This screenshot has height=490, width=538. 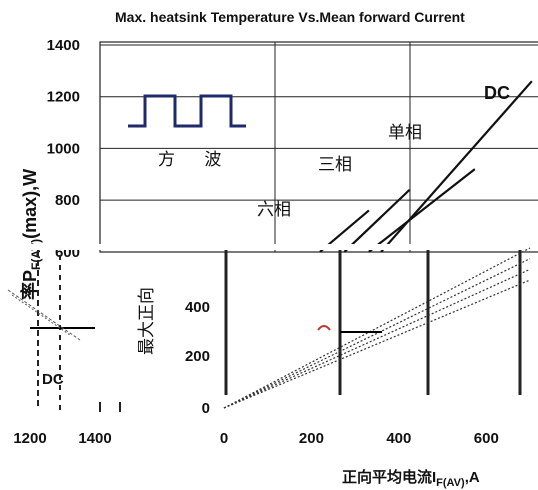 I want to click on waveform-label: 方 波, so click(x=195, y=160).